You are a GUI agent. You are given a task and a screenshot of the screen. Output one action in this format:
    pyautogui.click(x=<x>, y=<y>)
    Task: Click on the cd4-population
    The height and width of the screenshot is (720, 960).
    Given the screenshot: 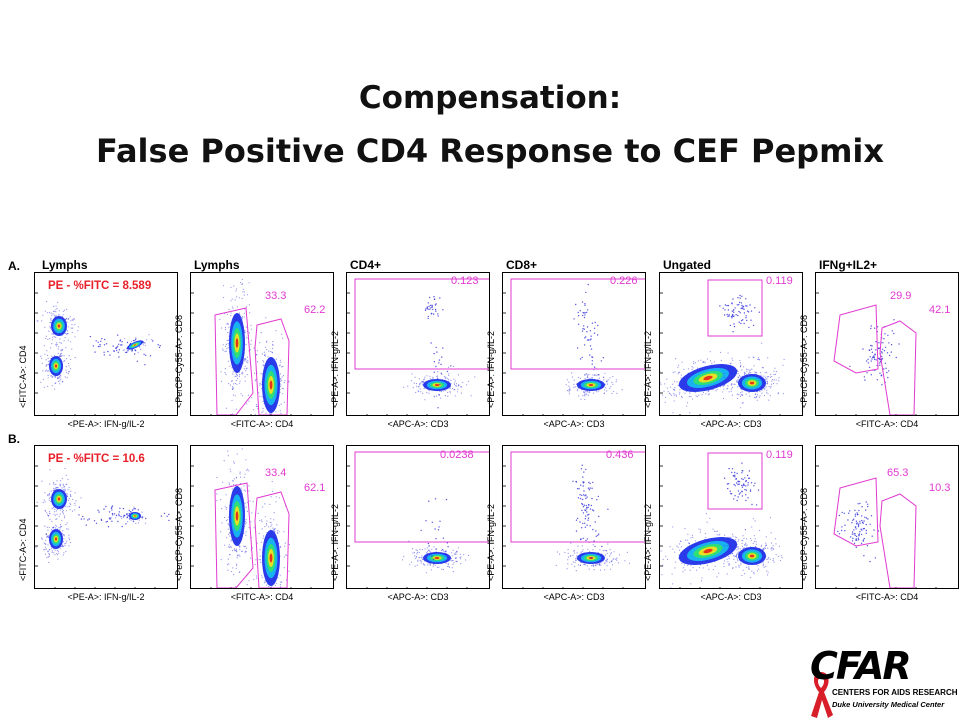 What is the action you would take?
    pyautogui.click(x=270, y=534)
    